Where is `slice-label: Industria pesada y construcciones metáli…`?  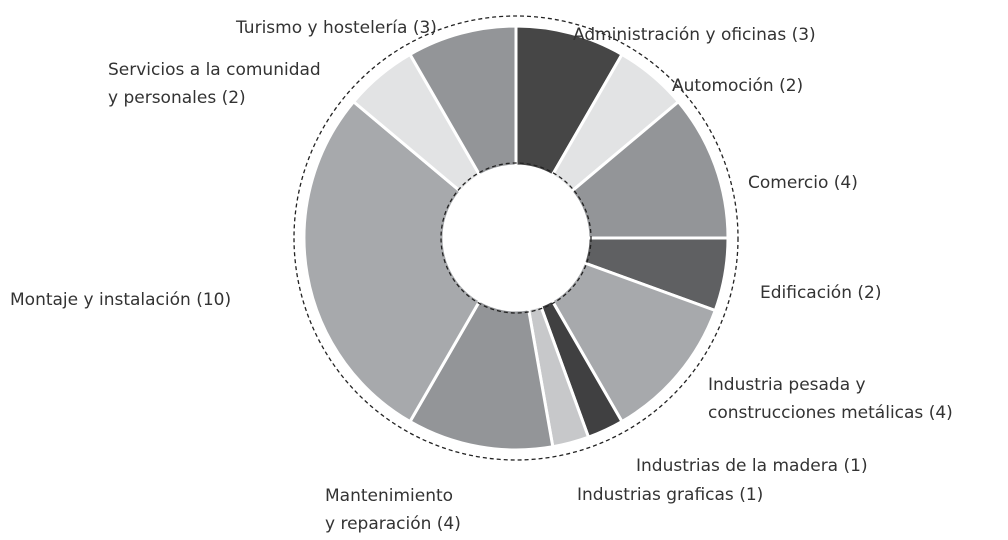 slice-label: Industria pesada y construcciones metáli… is located at coordinates (830, 399).